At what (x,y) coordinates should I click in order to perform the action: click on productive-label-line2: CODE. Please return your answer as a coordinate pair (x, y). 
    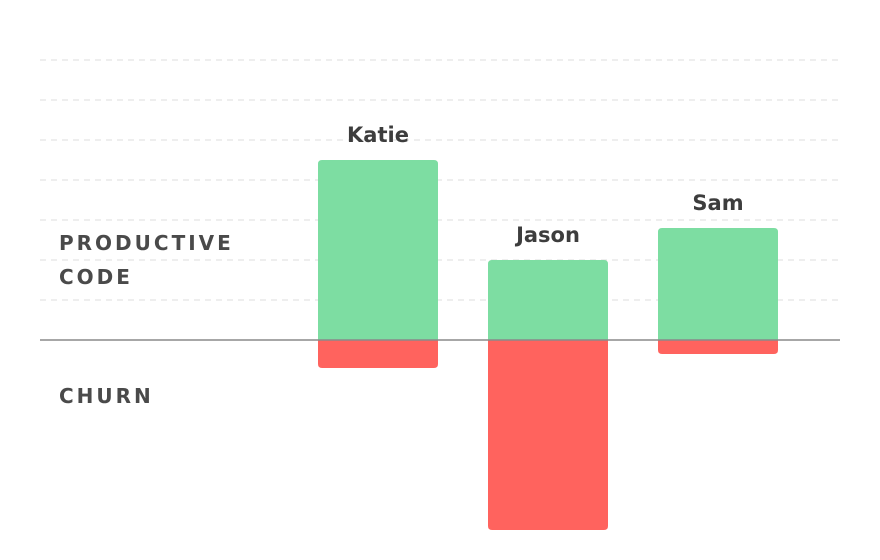
    Looking at the image, I should click on (96, 277).